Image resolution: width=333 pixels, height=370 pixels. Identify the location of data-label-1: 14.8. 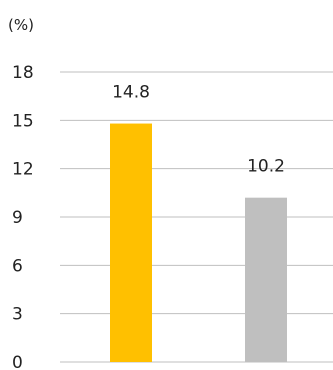
(131, 93).